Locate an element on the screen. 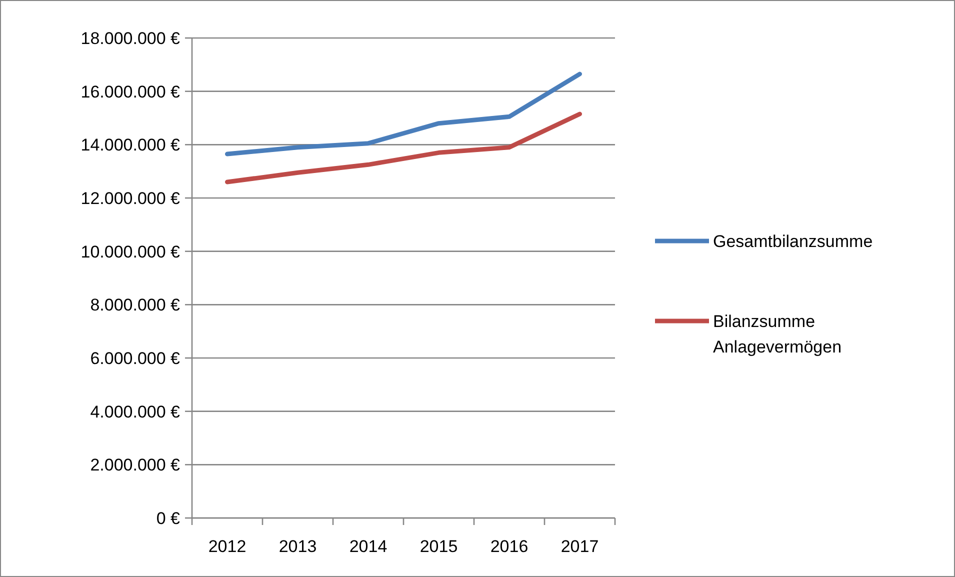 The height and width of the screenshot is (577, 955). legend-label: Bilanzsumme Anlagevermögen is located at coordinates (777, 334).